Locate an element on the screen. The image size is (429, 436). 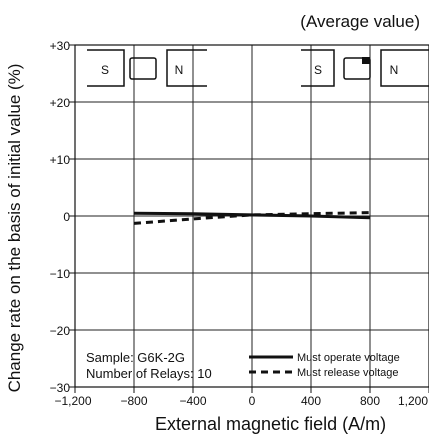
series-line-must-release is located at coordinates (252, 218).